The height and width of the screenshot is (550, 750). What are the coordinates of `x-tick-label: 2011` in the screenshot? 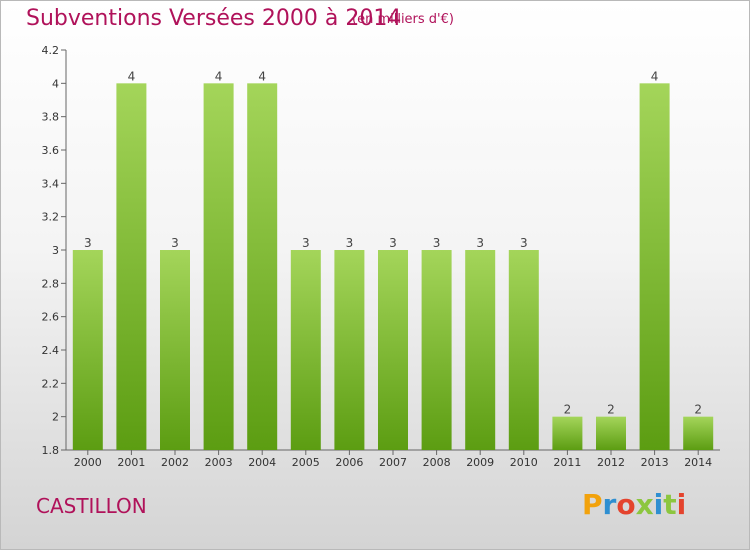 It's located at (567, 462).